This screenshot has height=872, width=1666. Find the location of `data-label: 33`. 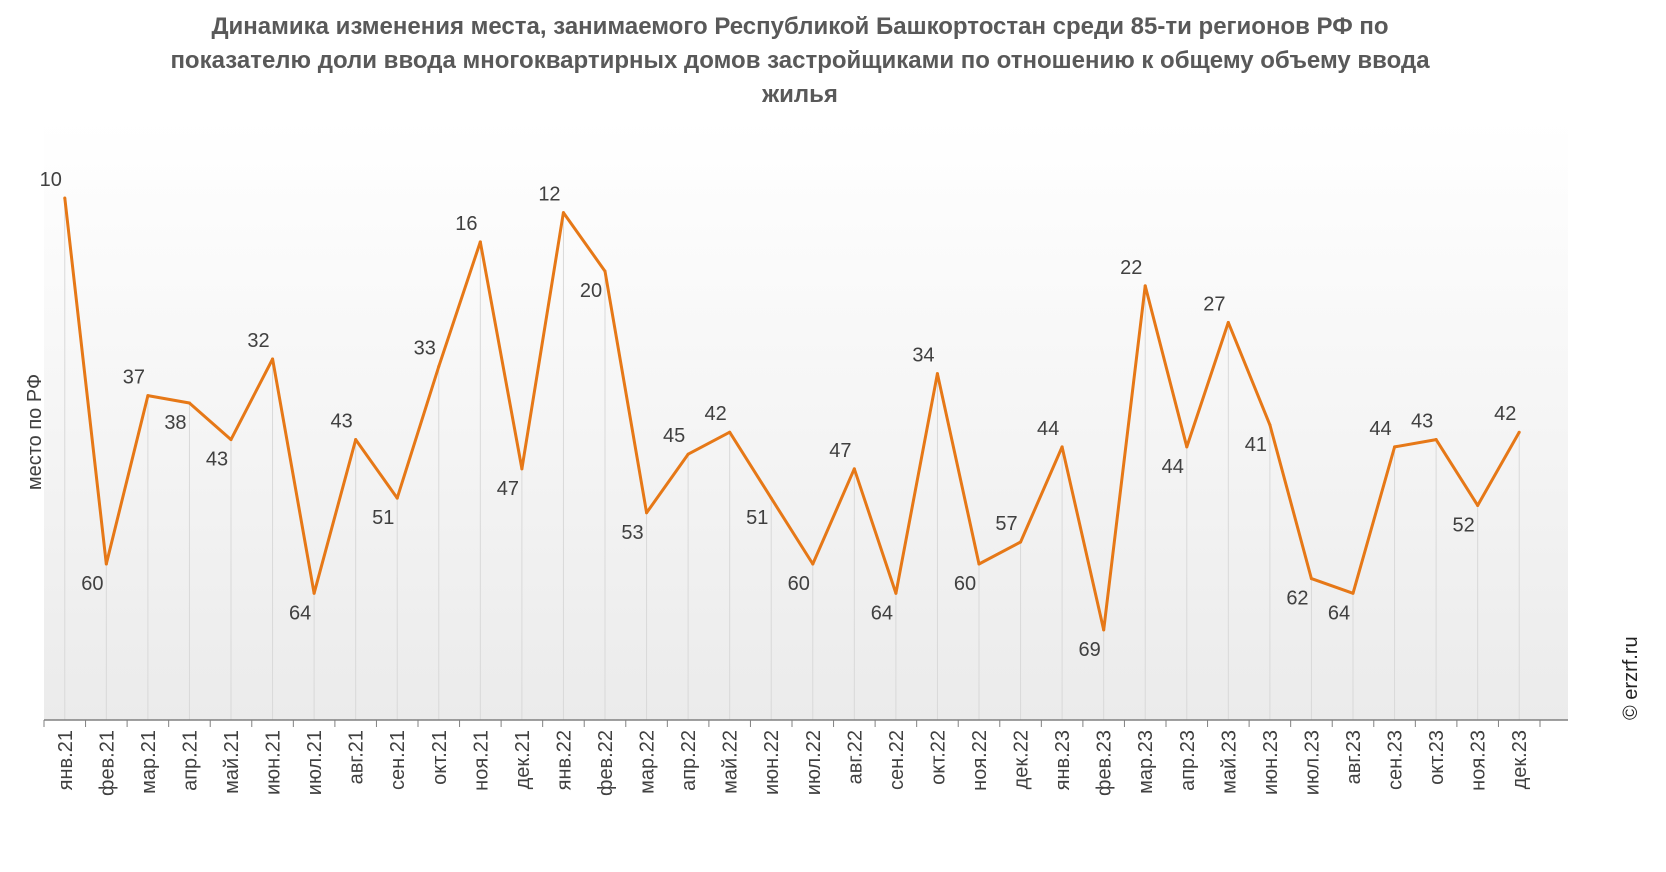

data-label: 33 is located at coordinates (425, 348).